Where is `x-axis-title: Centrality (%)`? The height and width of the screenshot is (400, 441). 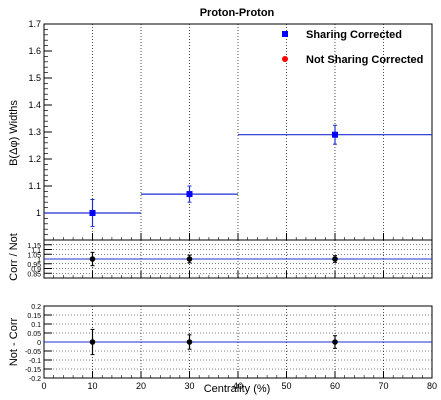 x-axis-title: Centrality (%) is located at coordinates (237, 389).